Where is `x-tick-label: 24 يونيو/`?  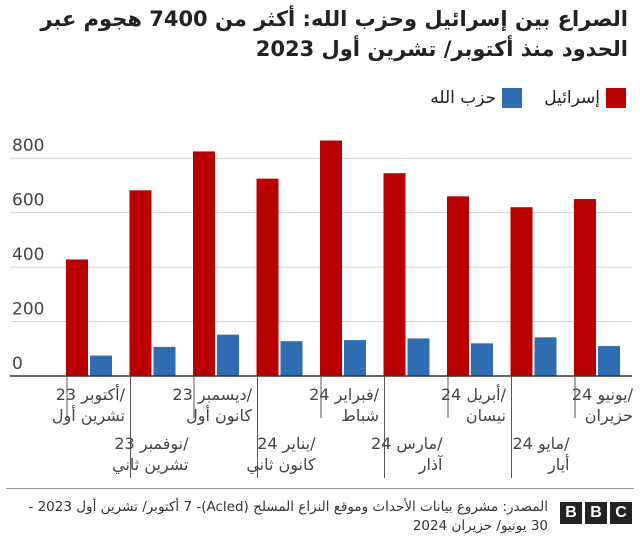
x-tick-label: 24 يونيو/ is located at coordinates (603, 395).